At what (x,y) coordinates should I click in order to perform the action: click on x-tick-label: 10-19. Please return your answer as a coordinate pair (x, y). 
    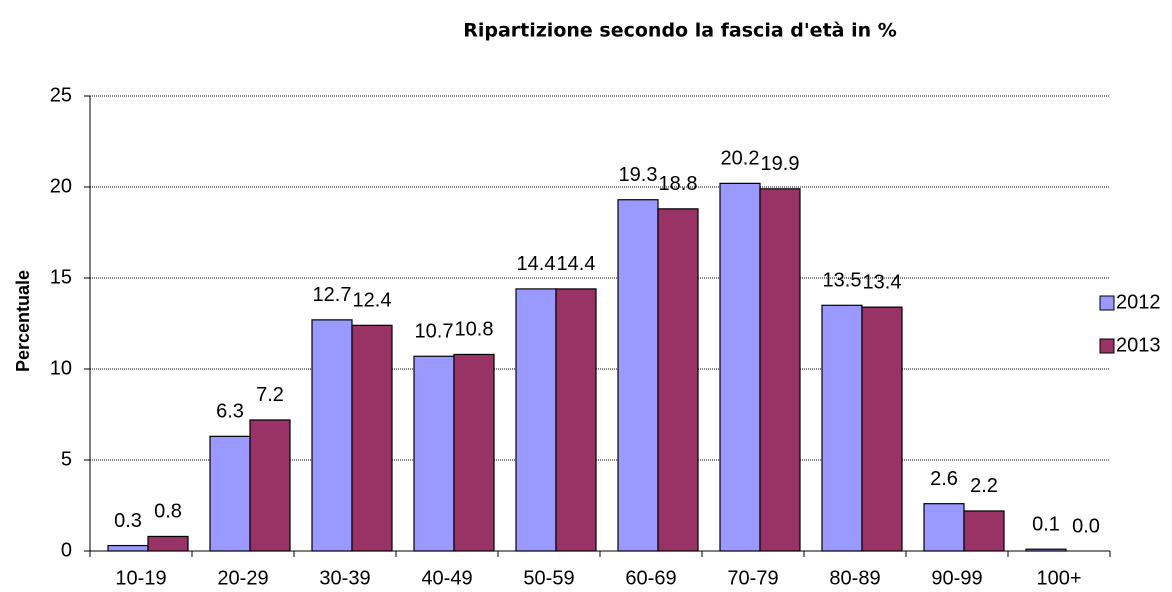
    Looking at the image, I should click on (140, 578).